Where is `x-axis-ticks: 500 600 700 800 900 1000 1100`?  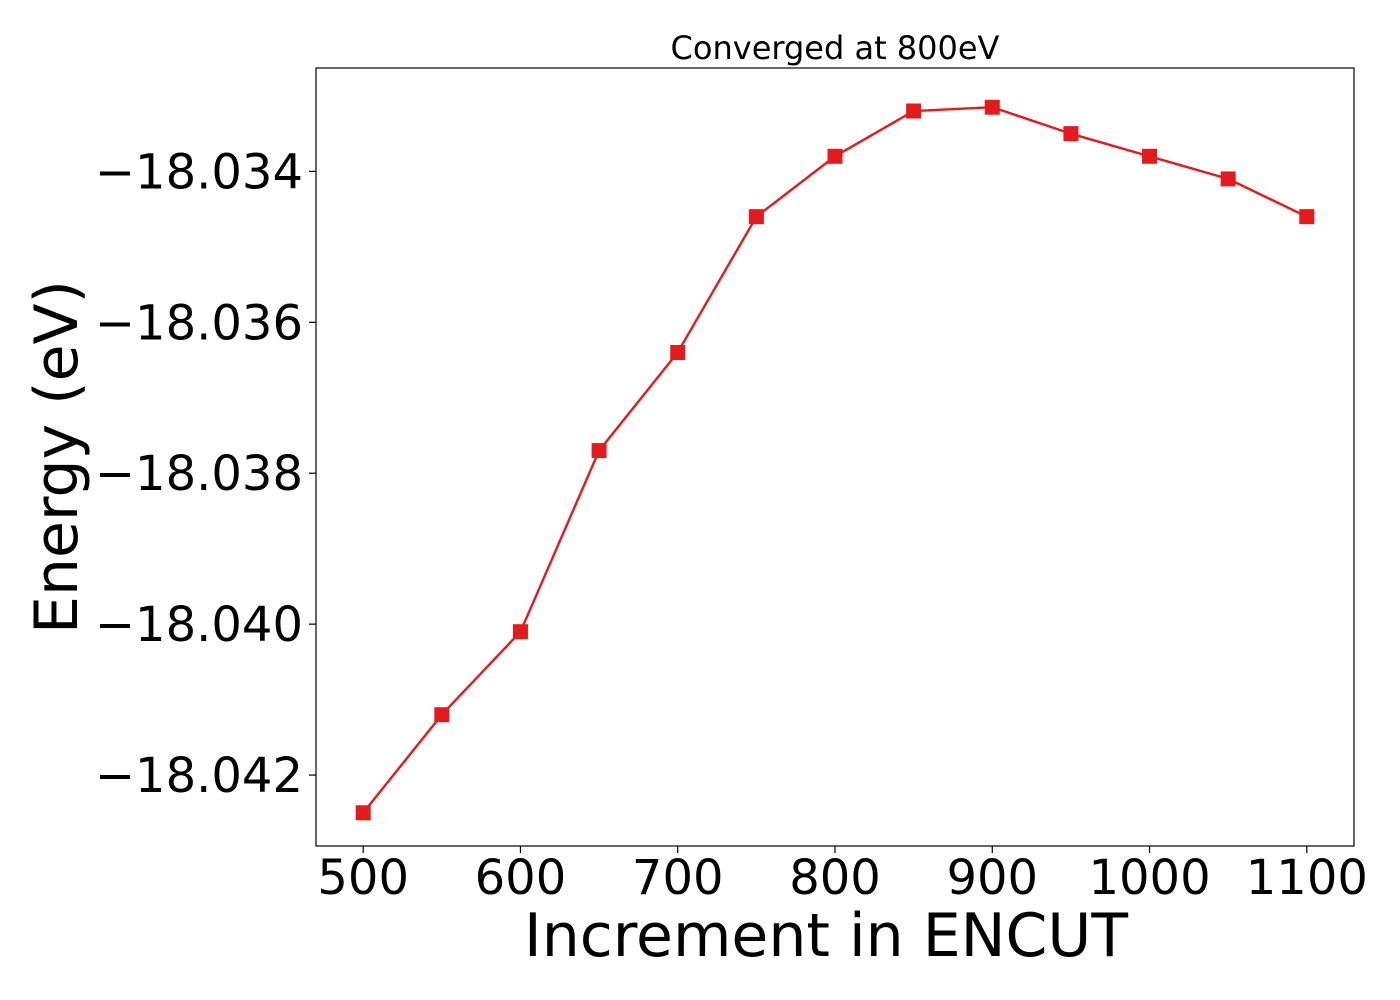 x-axis-ticks: 500 600 700 800 900 1000 1100 is located at coordinates (842, 876).